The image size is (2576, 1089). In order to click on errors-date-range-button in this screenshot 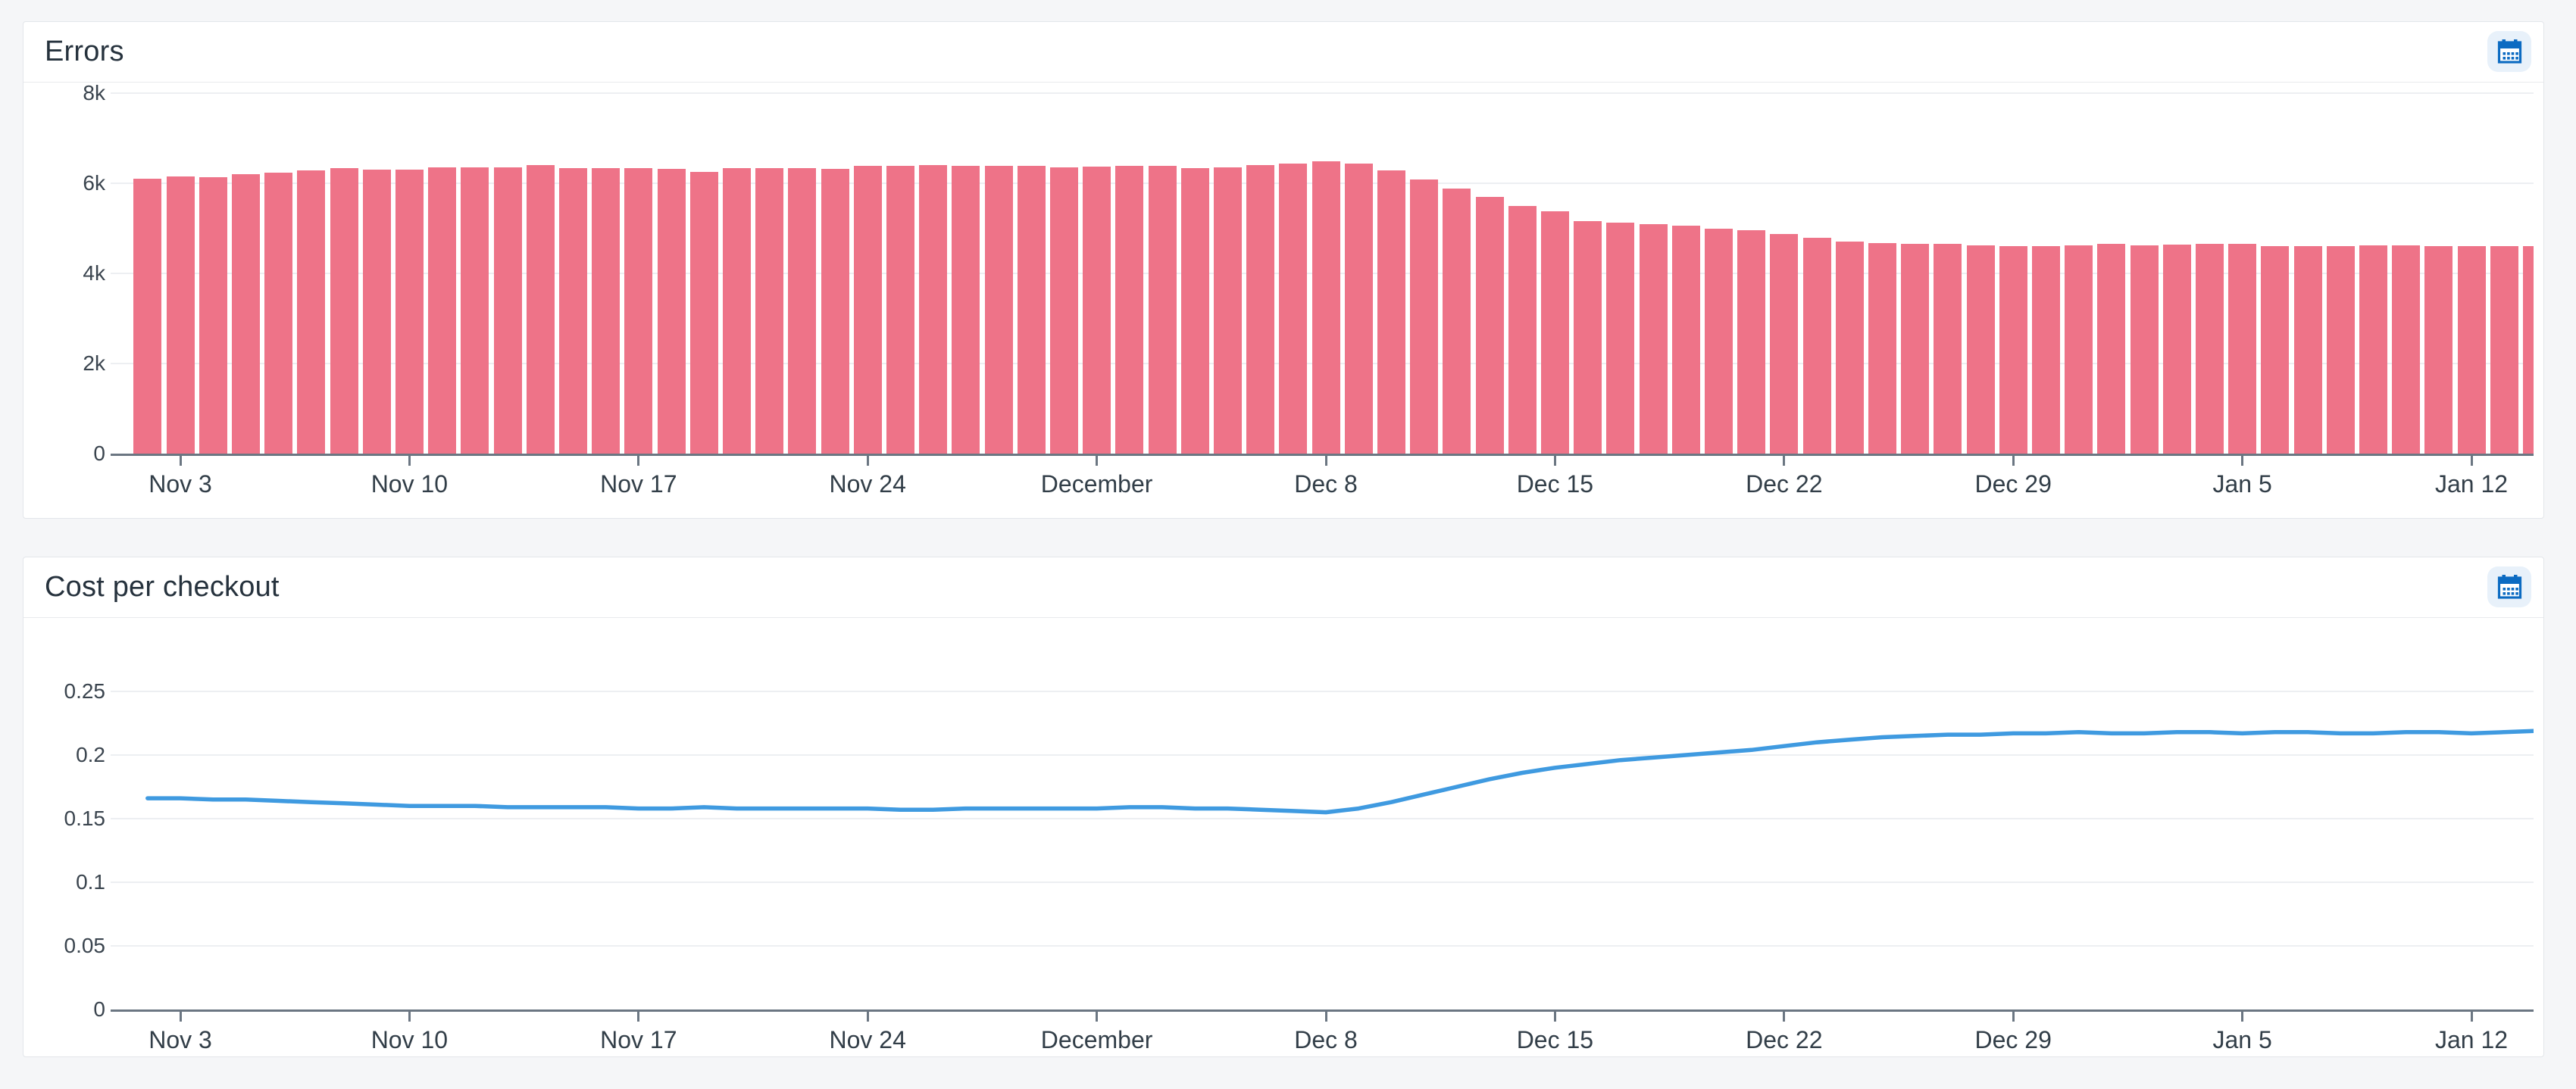, I will do `click(2509, 52)`.